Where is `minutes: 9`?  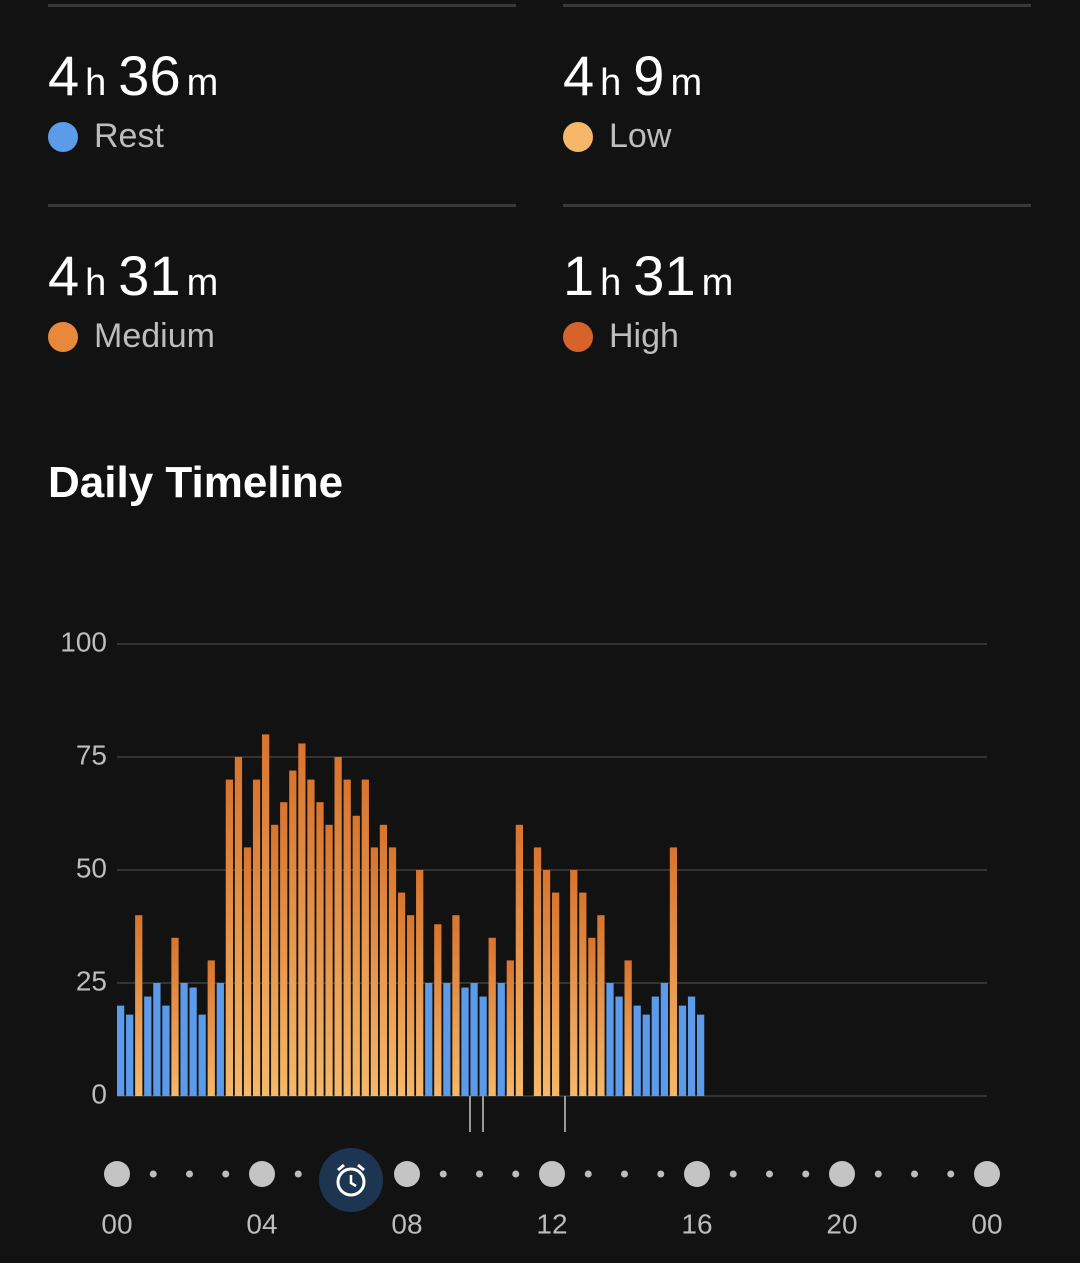
minutes: 9 is located at coordinates (649, 75).